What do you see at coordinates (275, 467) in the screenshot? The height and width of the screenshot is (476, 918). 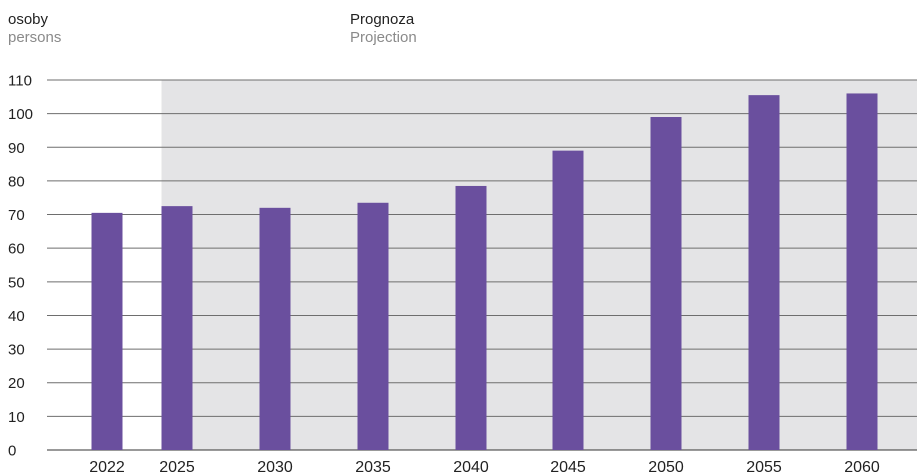 I see `x-tick-label: 2030` at bounding box center [275, 467].